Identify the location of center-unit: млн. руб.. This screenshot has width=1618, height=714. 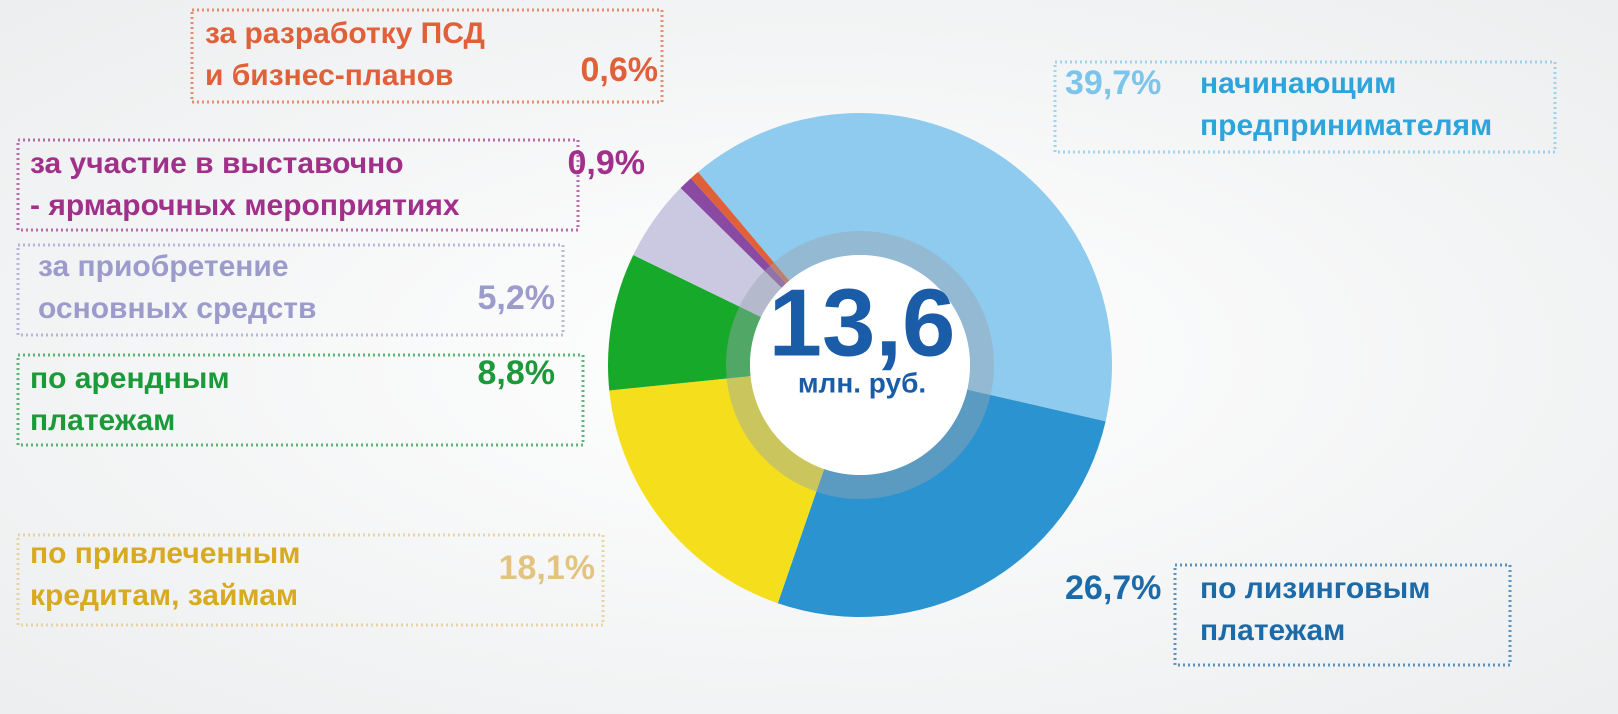
(862, 382).